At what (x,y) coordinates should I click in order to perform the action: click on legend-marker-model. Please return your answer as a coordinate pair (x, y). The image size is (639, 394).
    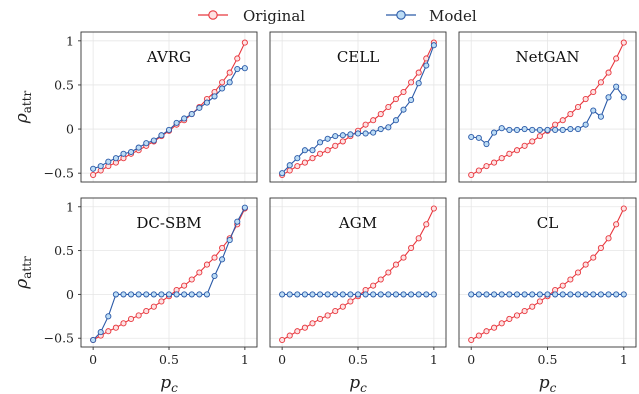
    Looking at the image, I should click on (401, 15).